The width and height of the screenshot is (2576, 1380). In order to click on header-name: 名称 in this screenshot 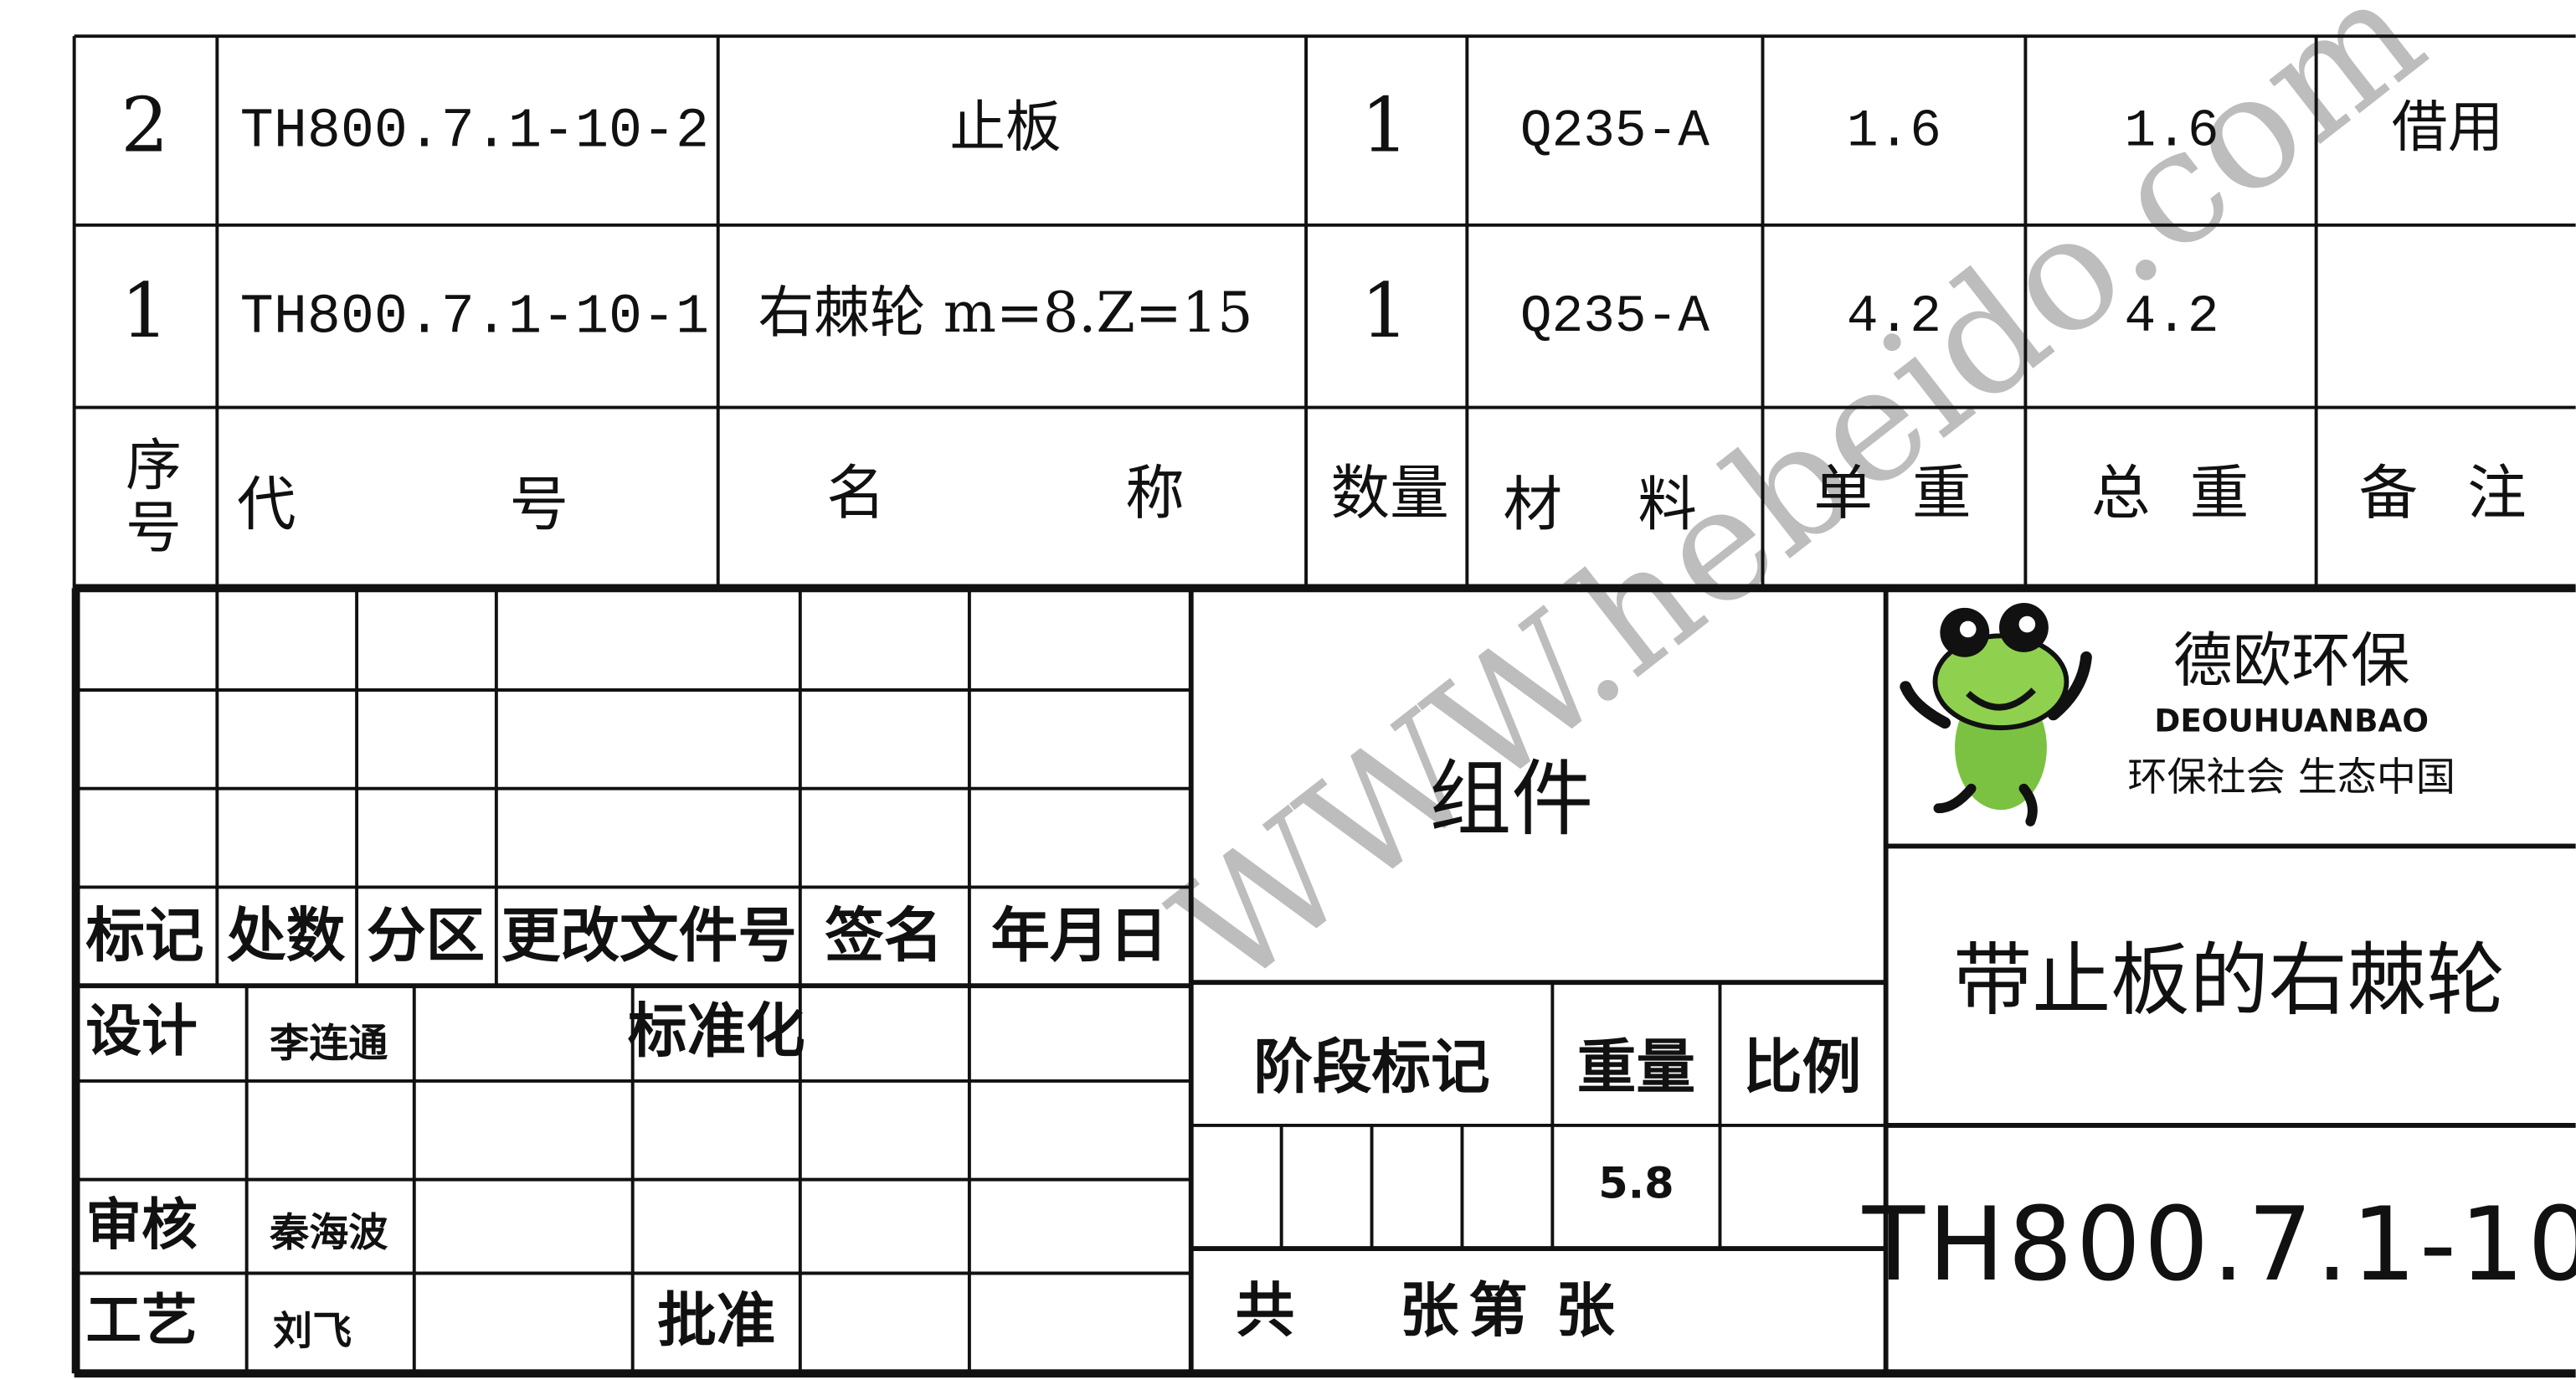, I will do `click(1125, 493)`.